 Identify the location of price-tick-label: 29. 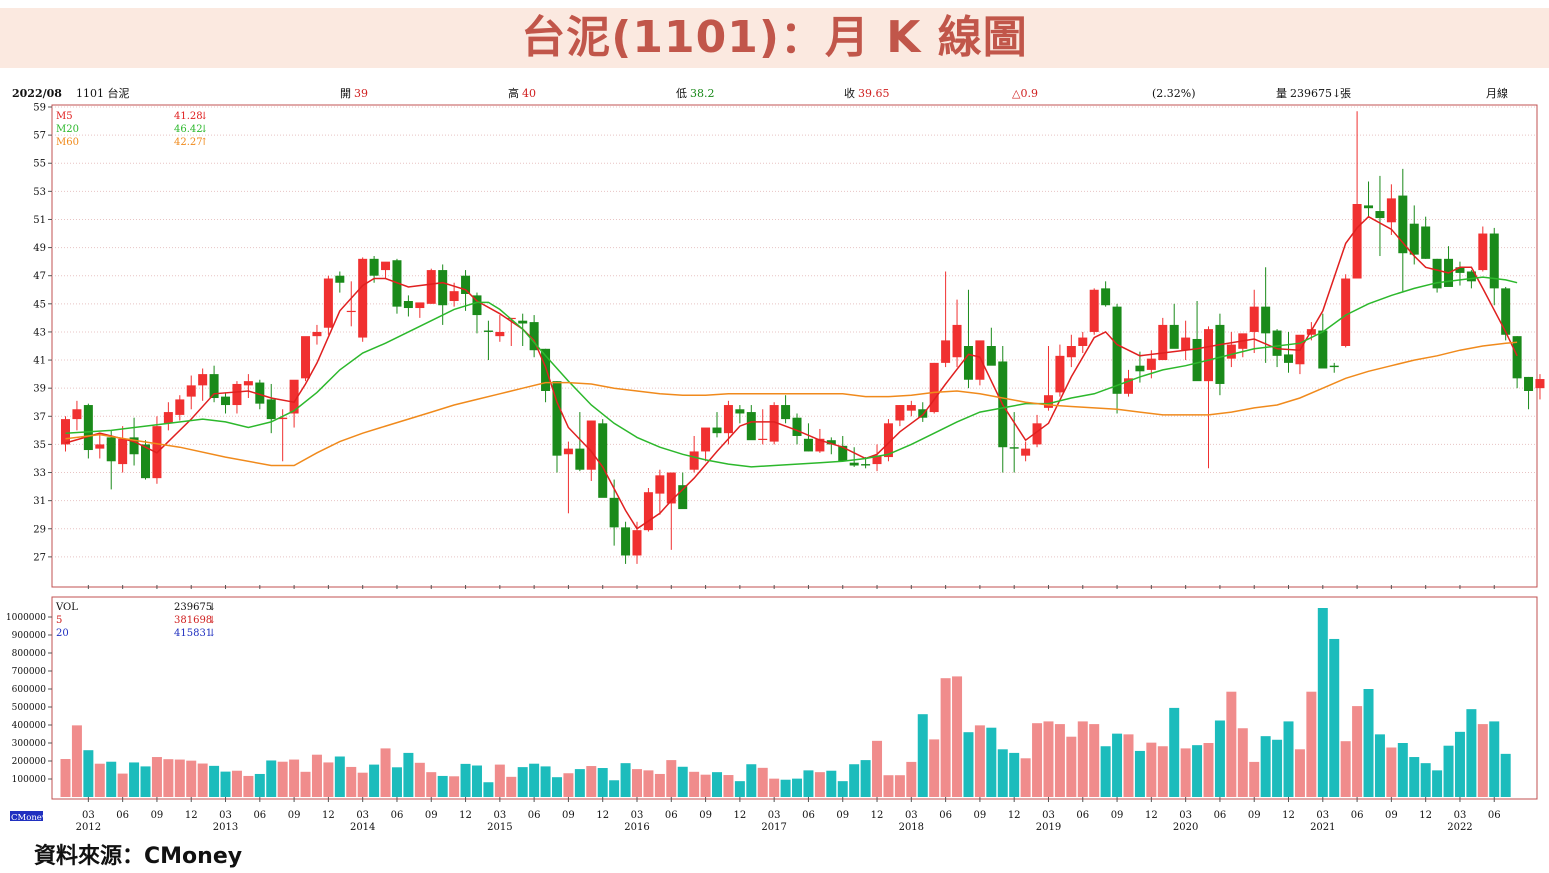
(39, 529).